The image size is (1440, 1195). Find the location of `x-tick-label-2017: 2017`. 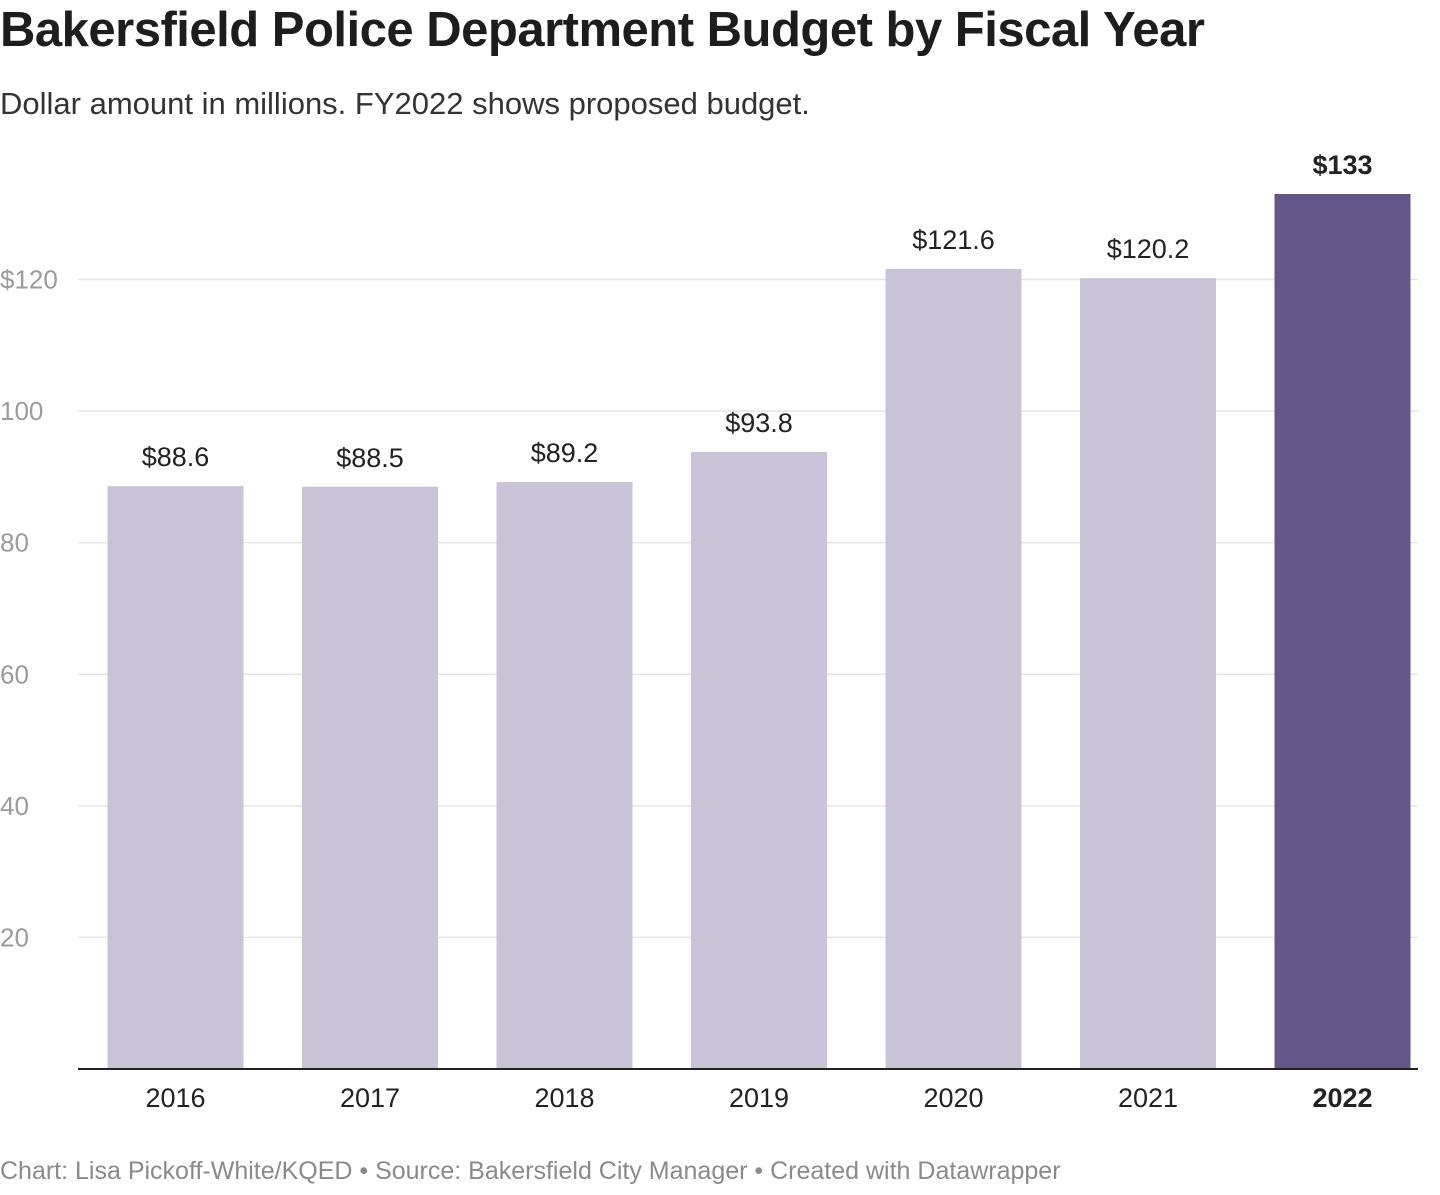

x-tick-label-2017: 2017 is located at coordinates (370, 1098).